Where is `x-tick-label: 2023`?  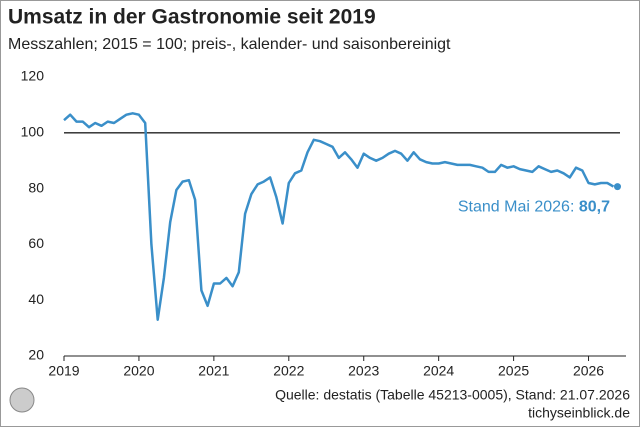 x-tick-label: 2023 is located at coordinates (363, 371).